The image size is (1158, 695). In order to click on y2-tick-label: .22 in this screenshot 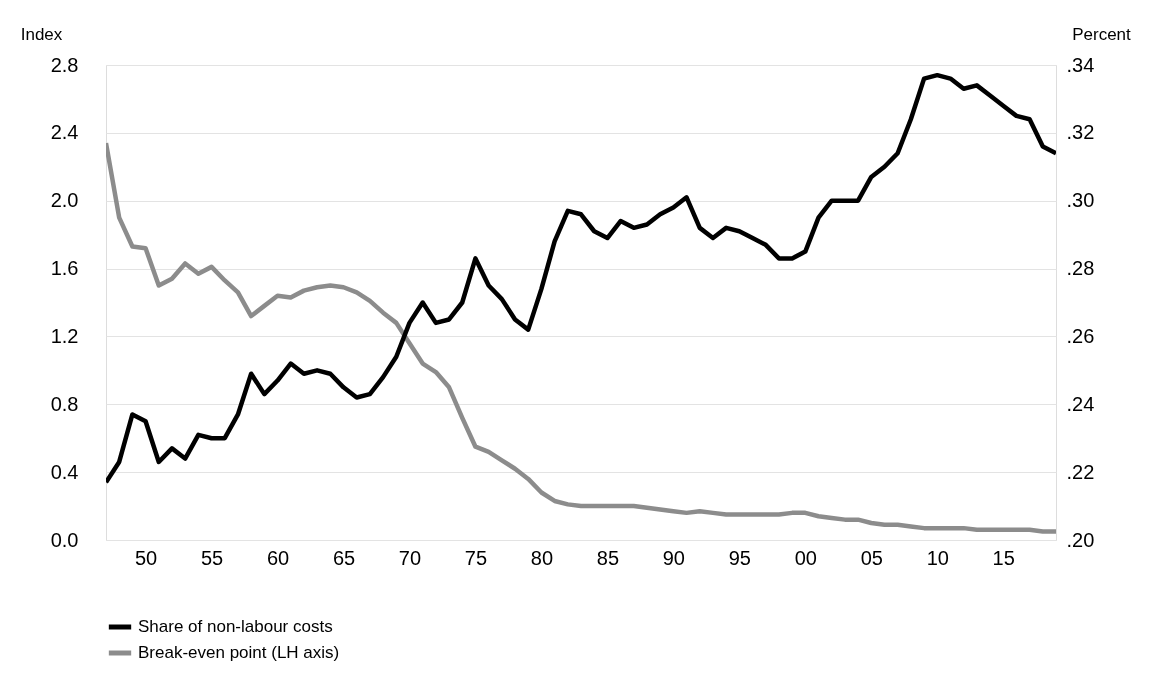, I will do `click(1080, 471)`.